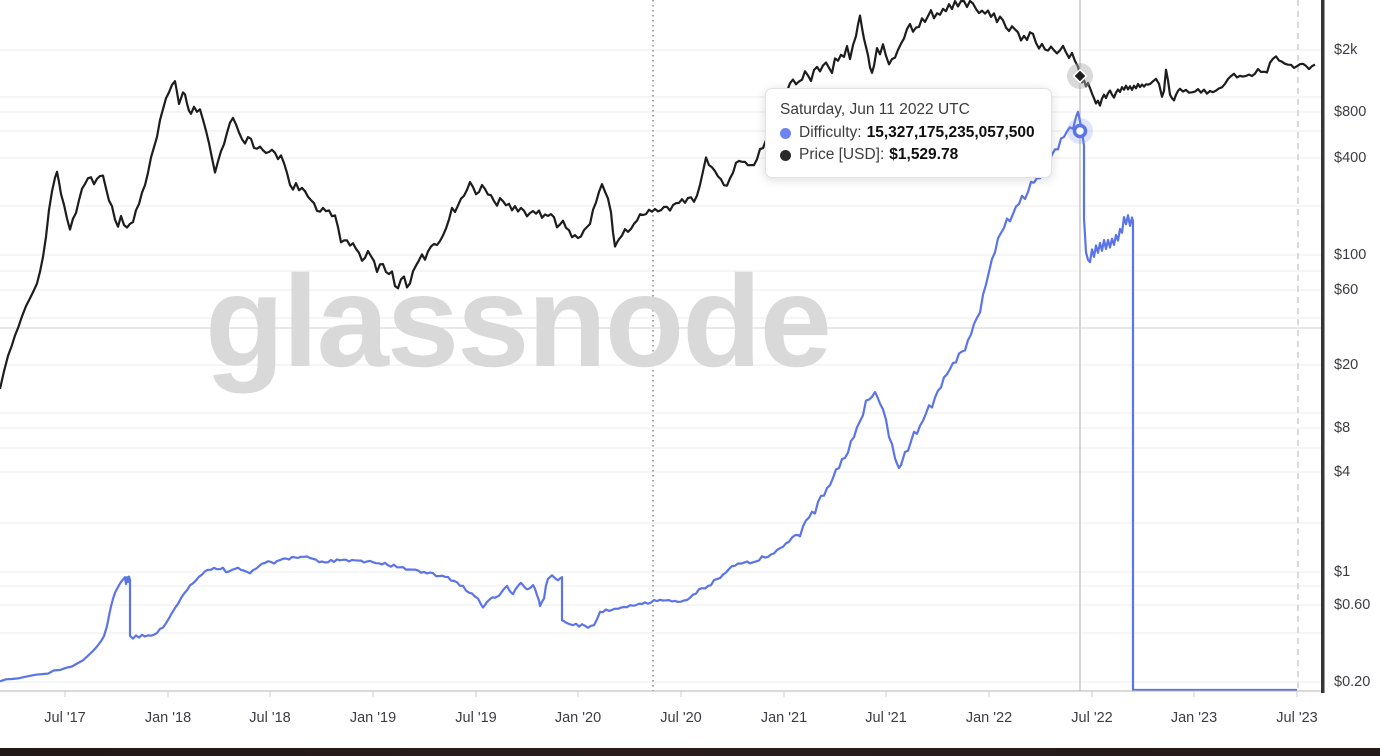  What do you see at coordinates (1194, 718) in the screenshot?
I see `x-axis-label: Jan '23` at bounding box center [1194, 718].